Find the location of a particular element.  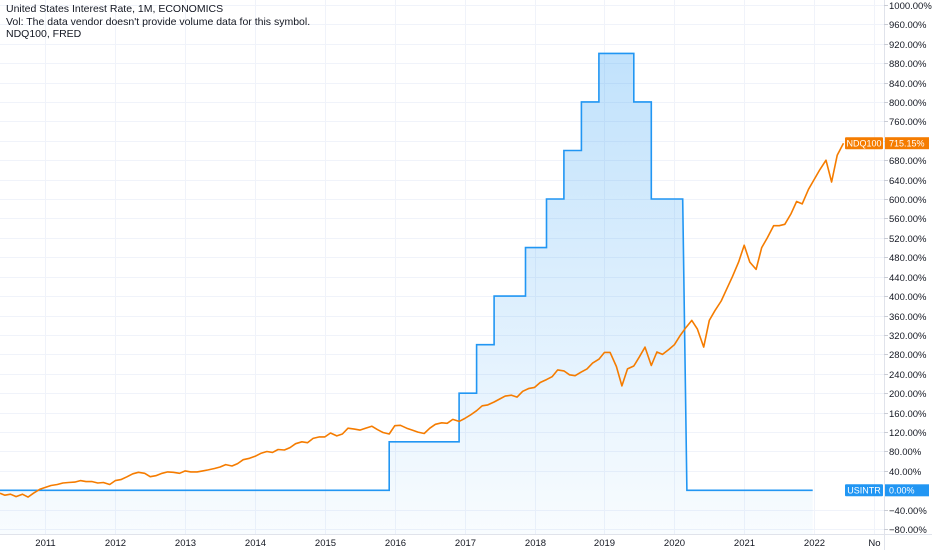

x-tick-label: No is located at coordinates (874, 543).